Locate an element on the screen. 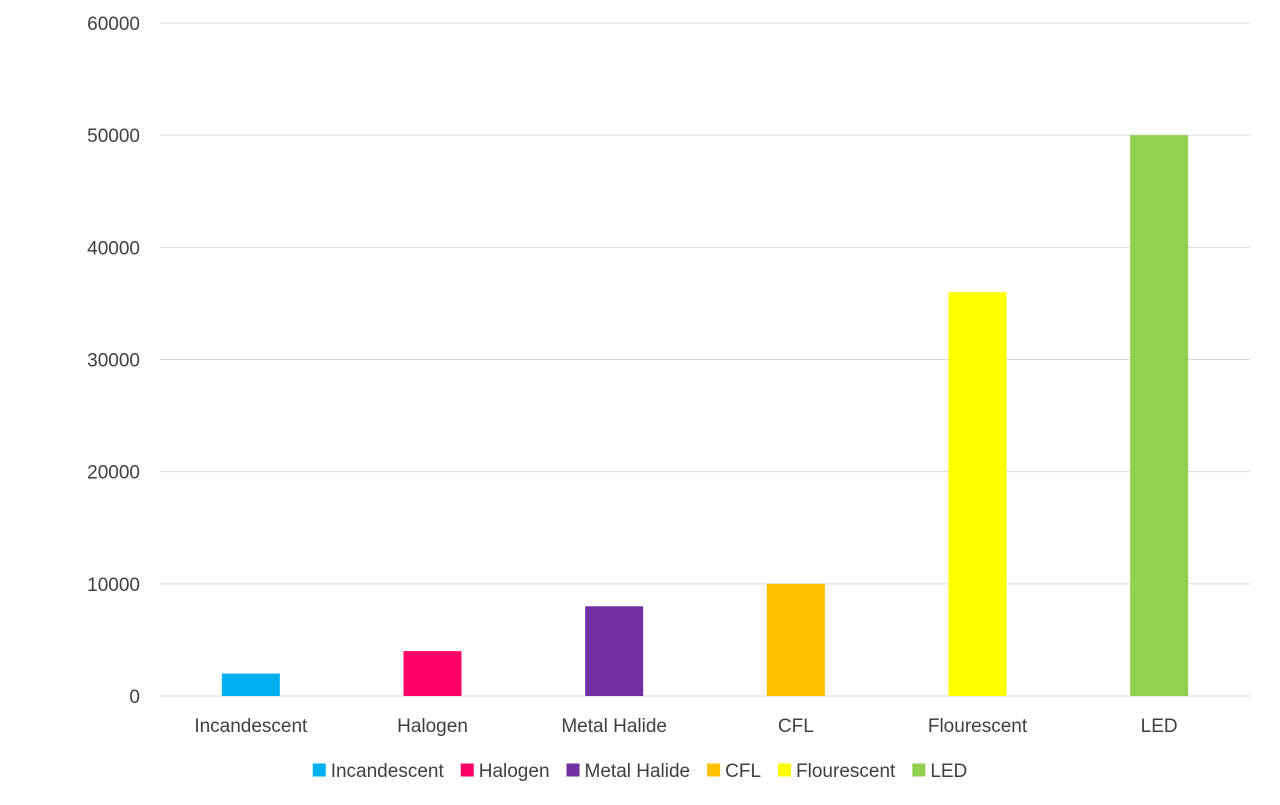  x-tick-label: Halogen is located at coordinates (432, 726).